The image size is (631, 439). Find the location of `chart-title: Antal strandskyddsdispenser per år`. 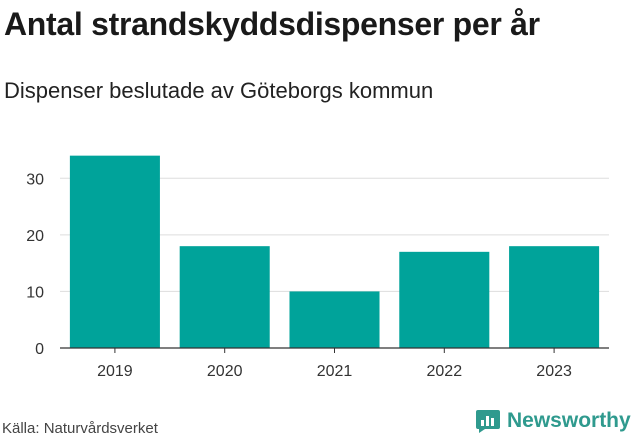

chart-title: Antal strandskyddsdispenser per år is located at coordinates (272, 24).